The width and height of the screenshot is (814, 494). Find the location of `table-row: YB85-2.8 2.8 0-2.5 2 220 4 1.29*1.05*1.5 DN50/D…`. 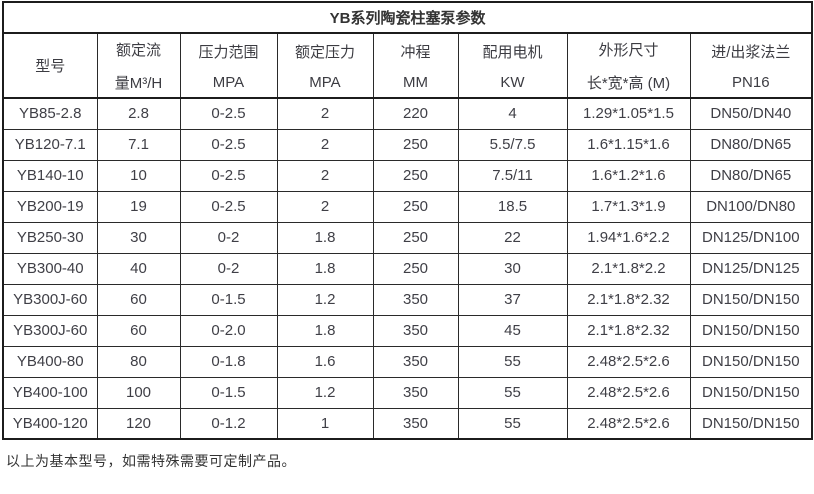

table-row: YB85-2.8 2.8 0-2.5 2 220 4 1.29*1.05*1.5 DN50/D… is located at coordinates (407, 113).